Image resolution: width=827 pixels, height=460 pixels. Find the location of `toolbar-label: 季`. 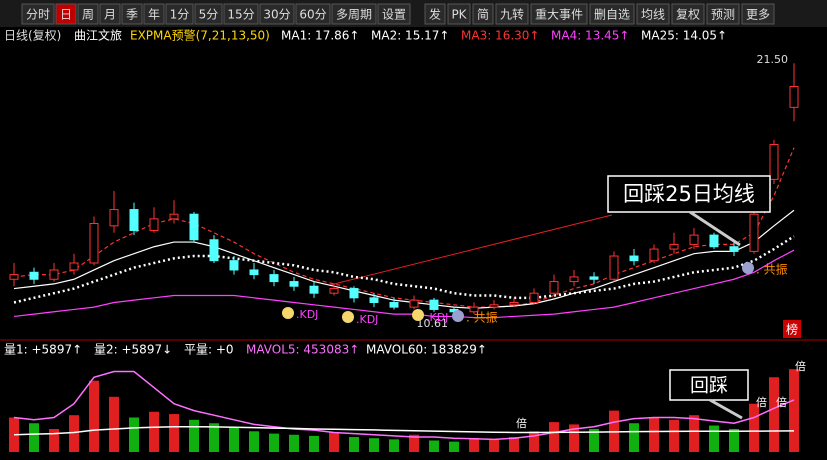

toolbar-label: 季 is located at coordinates (132, 15).